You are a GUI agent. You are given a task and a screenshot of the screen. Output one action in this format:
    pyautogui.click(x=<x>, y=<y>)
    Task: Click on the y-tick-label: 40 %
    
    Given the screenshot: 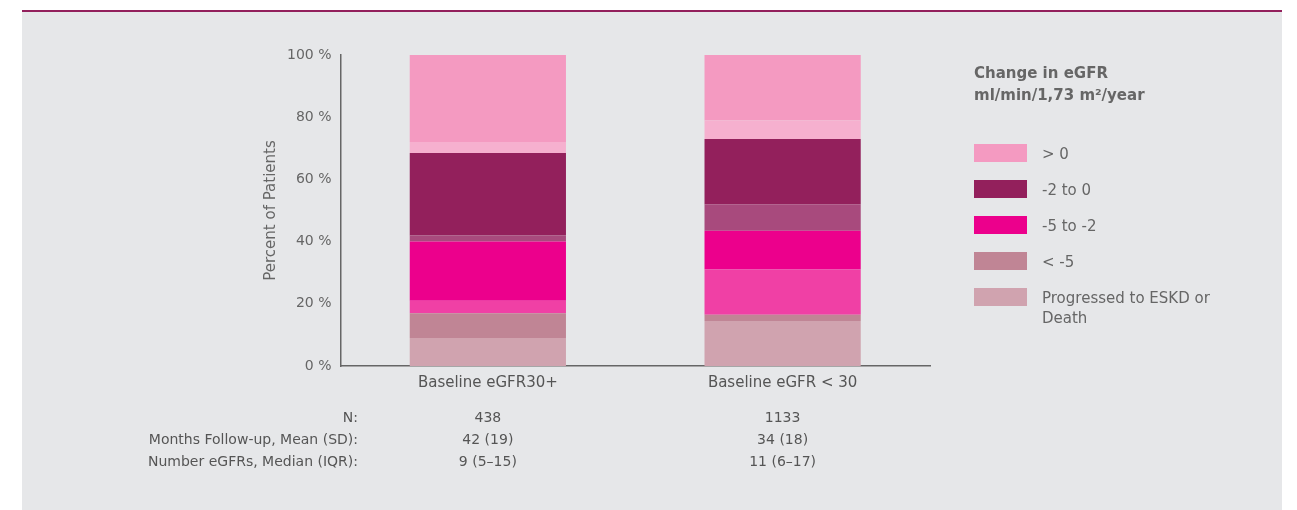 What is the action you would take?
    pyautogui.click(x=313, y=240)
    